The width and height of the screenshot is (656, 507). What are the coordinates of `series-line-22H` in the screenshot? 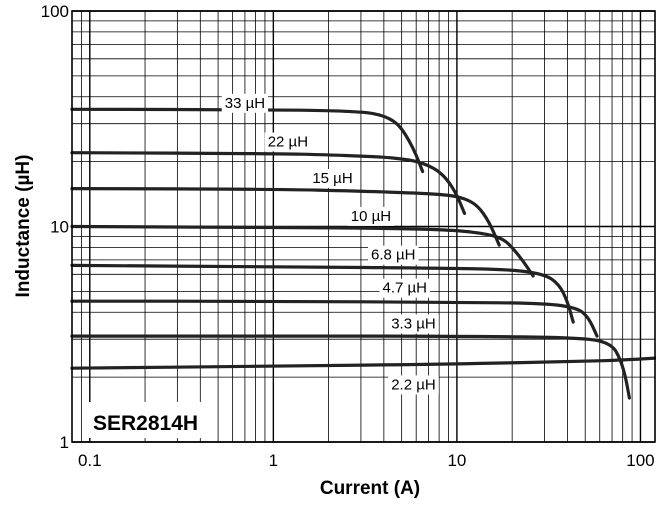 It's located at (268, 183).